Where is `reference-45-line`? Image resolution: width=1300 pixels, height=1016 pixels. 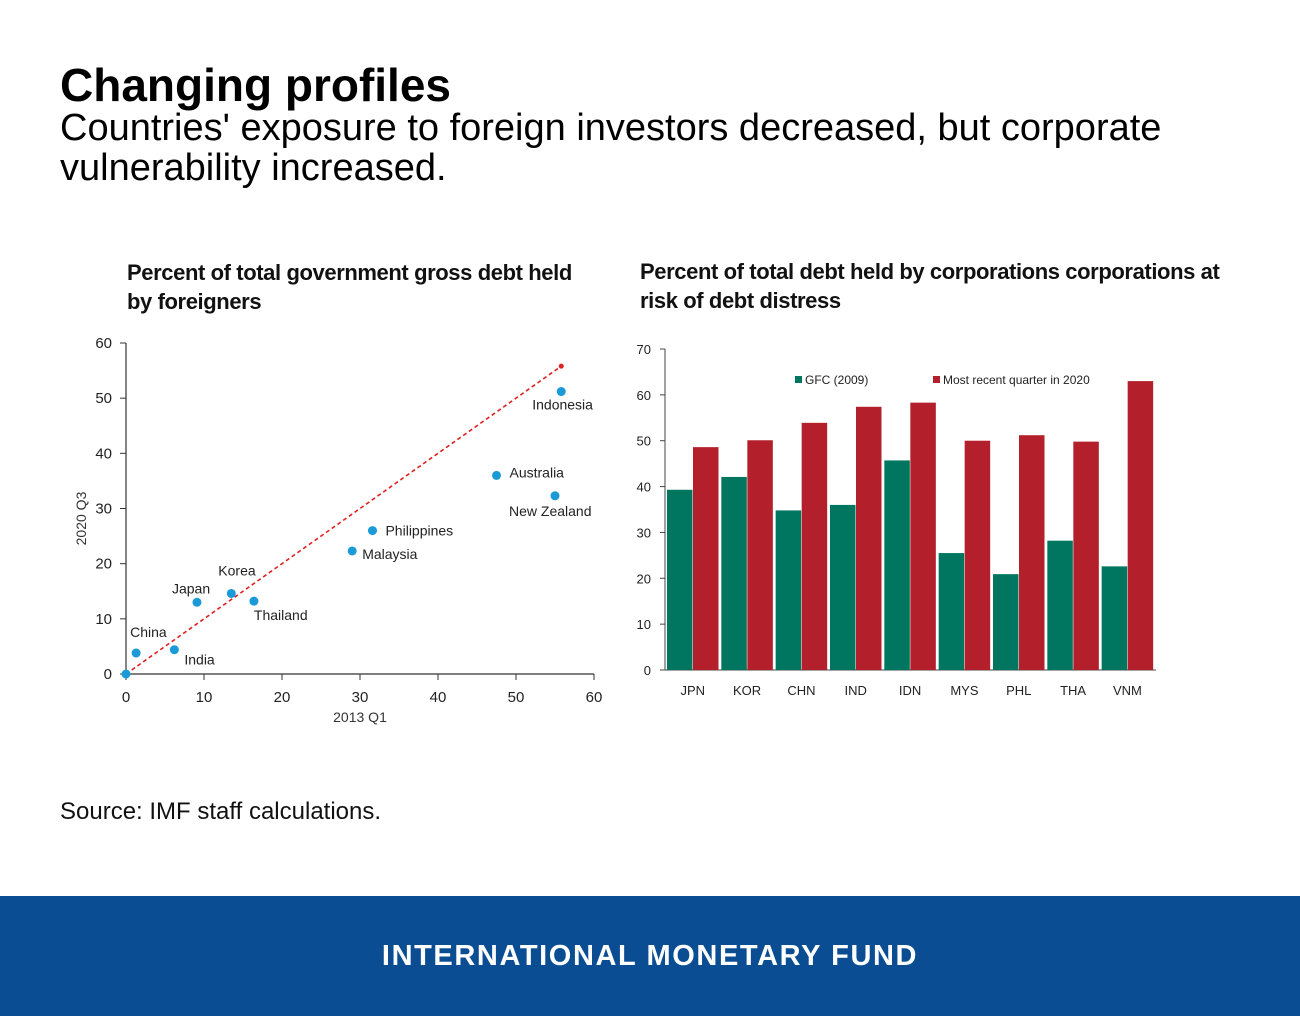
reference-45-line is located at coordinates (343, 520).